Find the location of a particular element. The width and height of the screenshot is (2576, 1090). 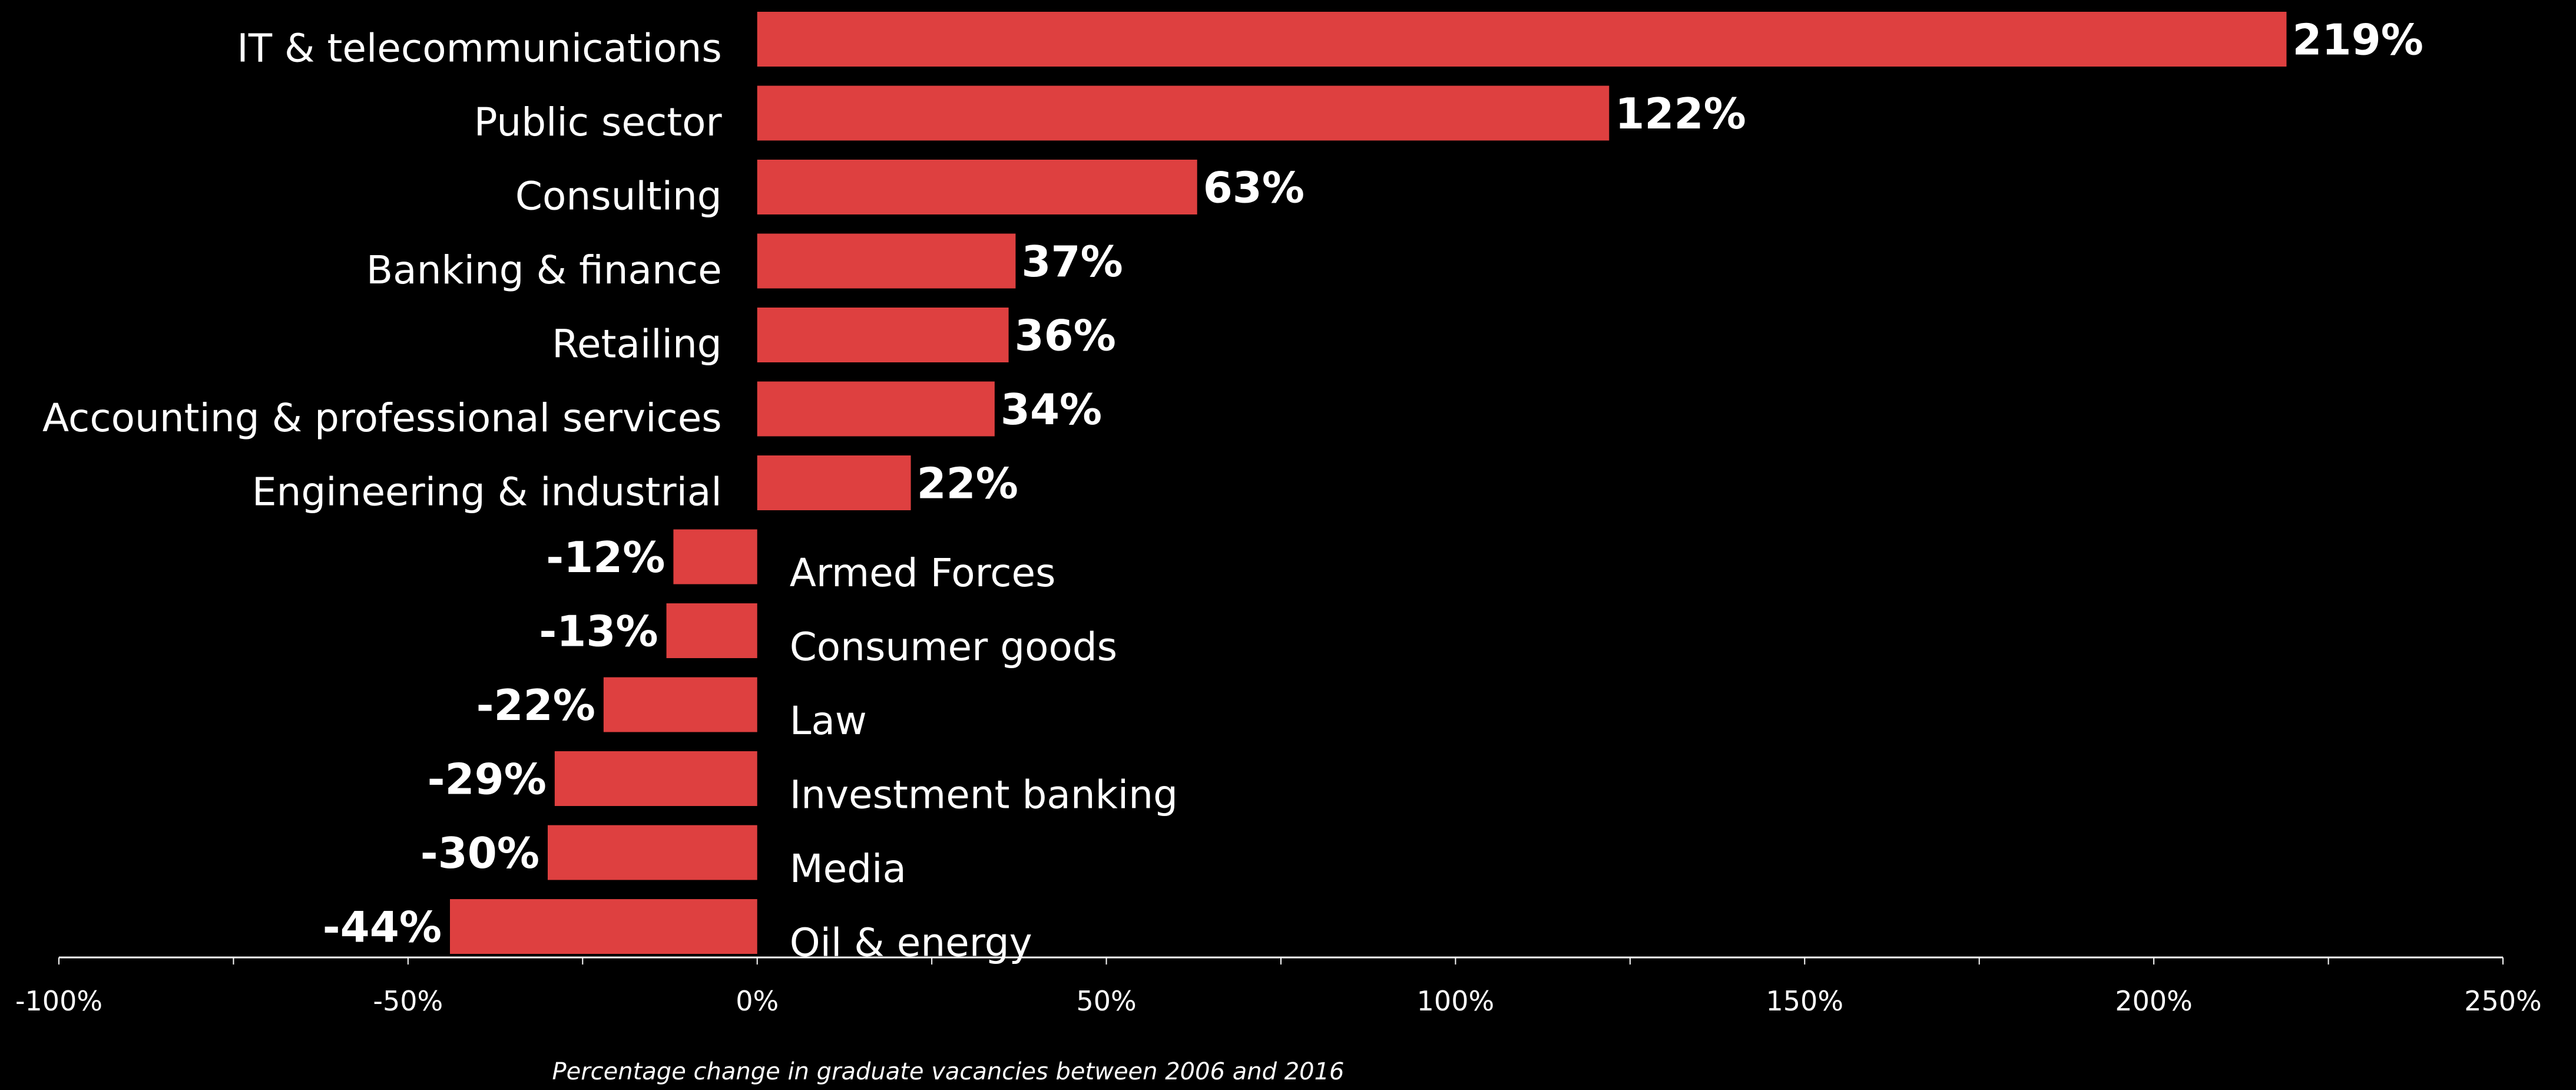

bar-value-label: 36% is located at coordinates (1065, 336).